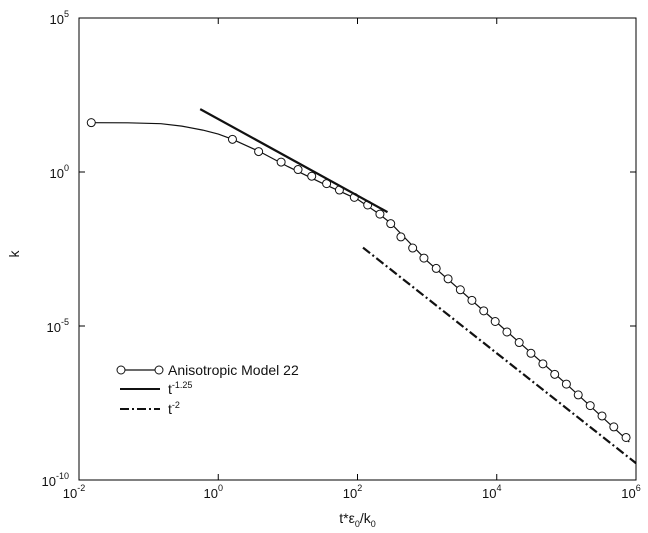 The image size is (648, 533). I want to click on x-axis-label: t*ε0/k0, so click(357, 519).